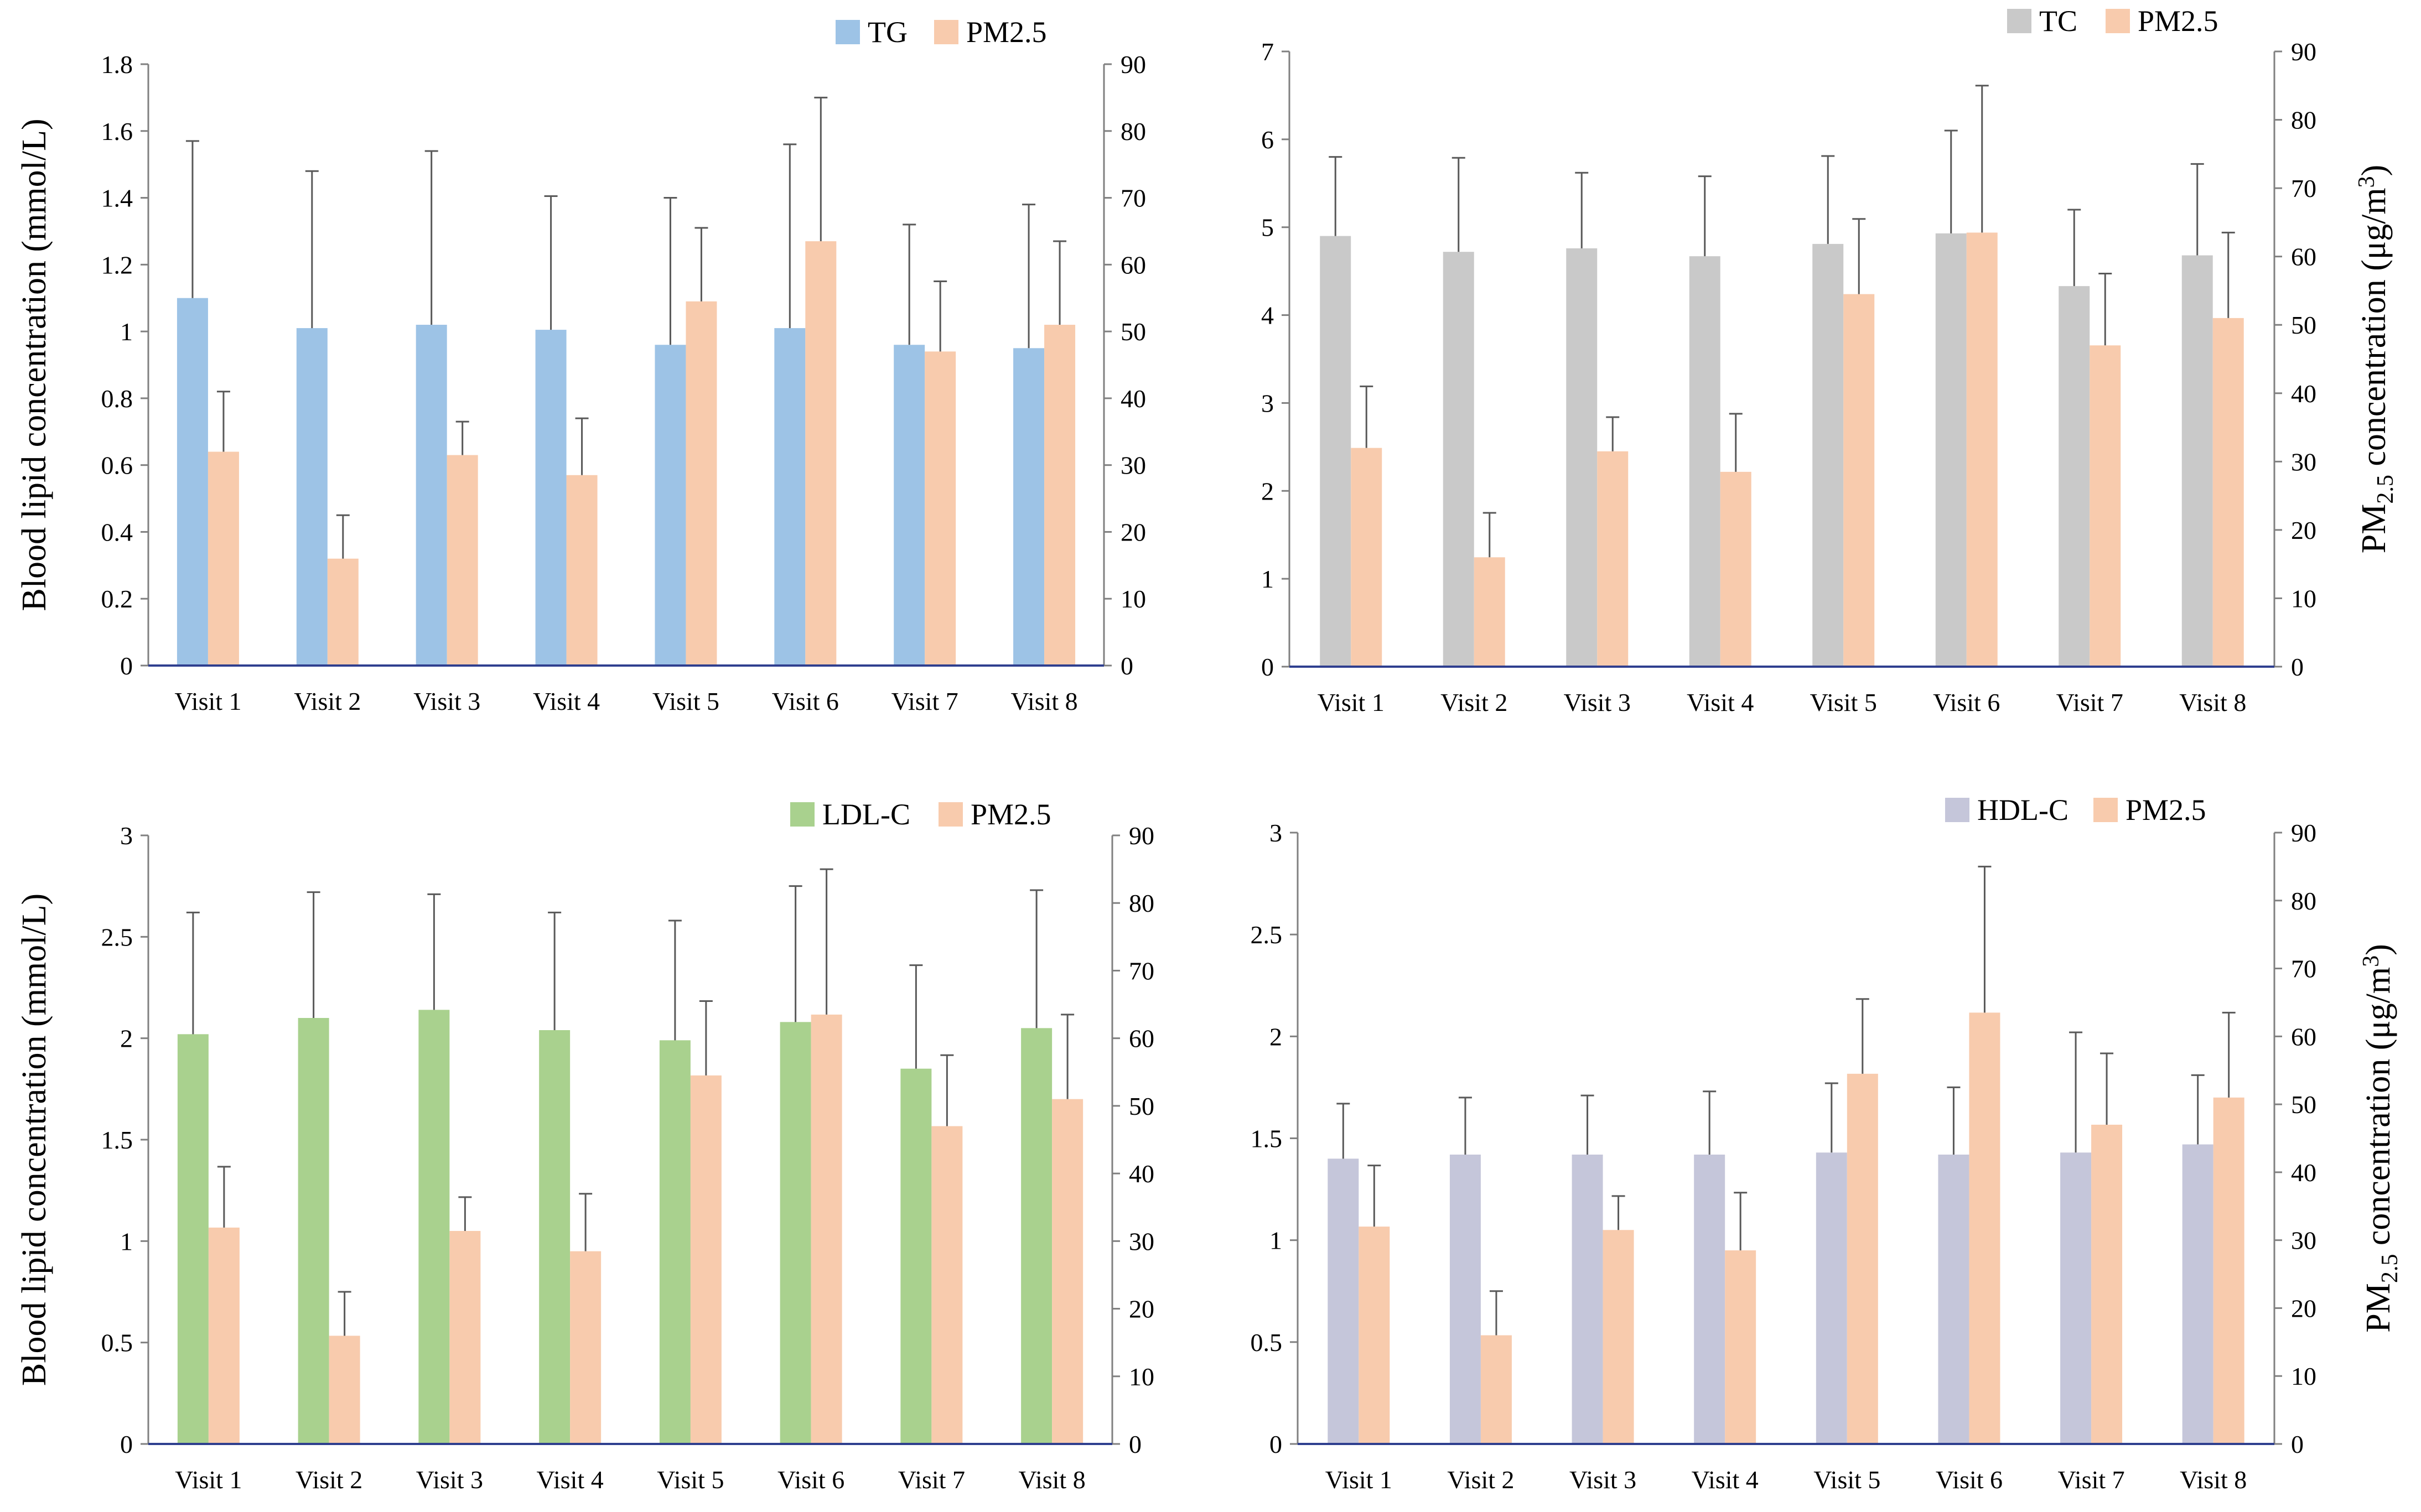 The height and width of the screenshot is (1512, 2421). Describe the element at coordinates (1268, 228) in the screenshot. I see `y-tick-label: 5` at that location.